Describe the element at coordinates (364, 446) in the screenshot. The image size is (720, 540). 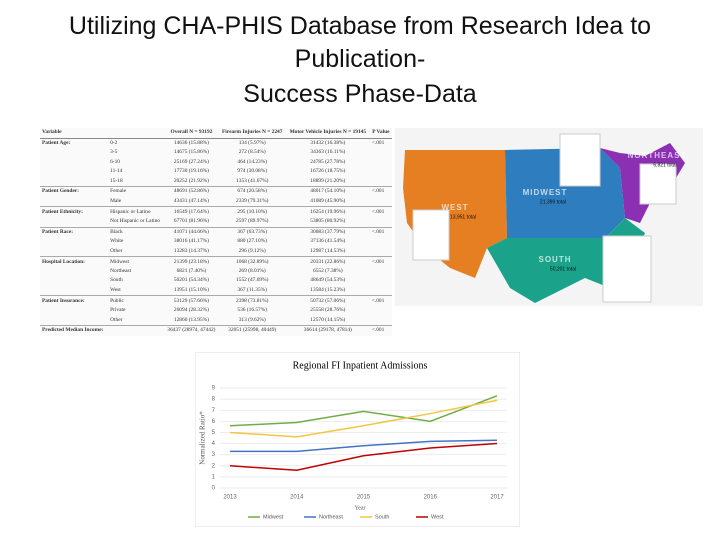
I see `series-line` at that location.